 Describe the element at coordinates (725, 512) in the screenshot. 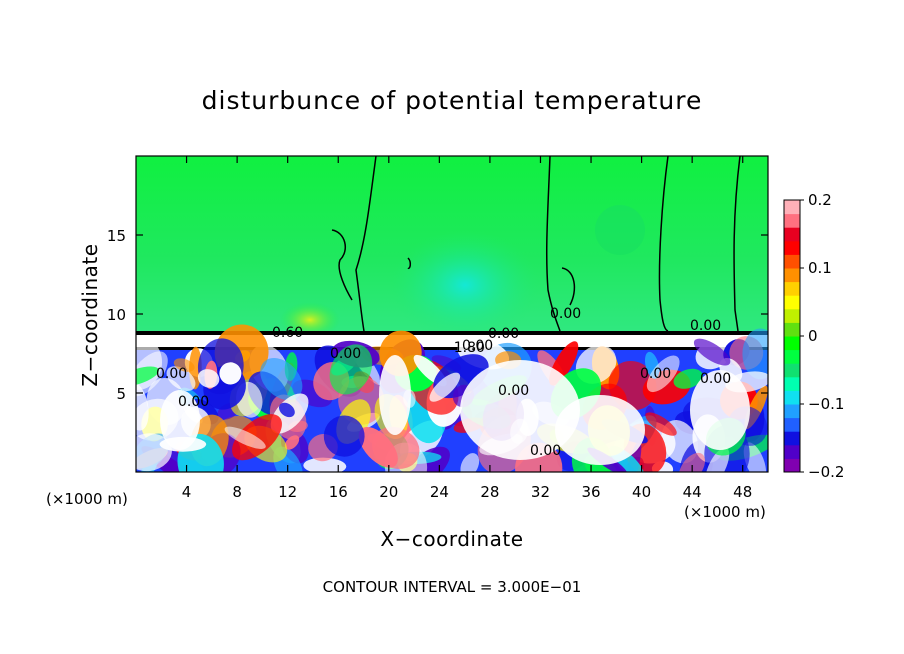

I see `x-unit-label-right: (×1000 m)` at that location.